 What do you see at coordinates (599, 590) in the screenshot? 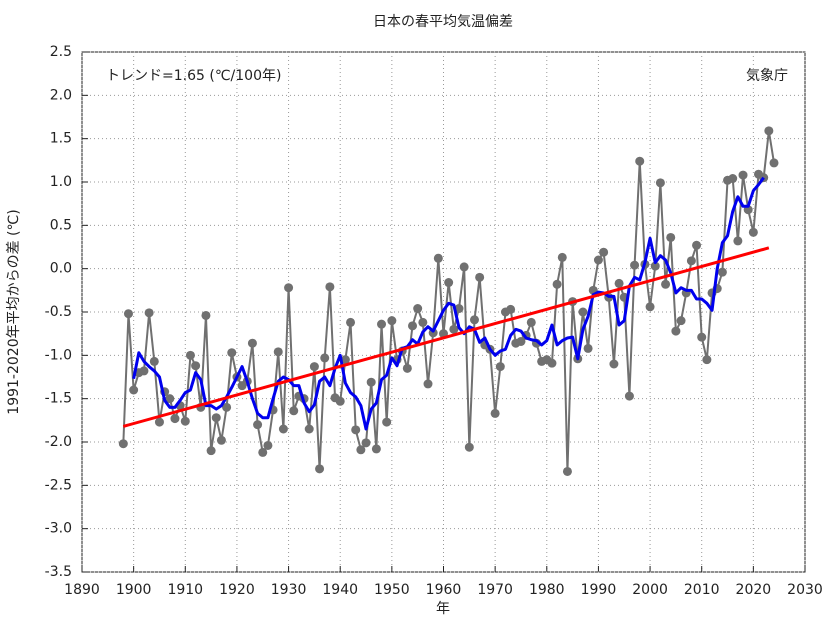
I see `x-tick-label: 1990` at bounding box center [599, 590].